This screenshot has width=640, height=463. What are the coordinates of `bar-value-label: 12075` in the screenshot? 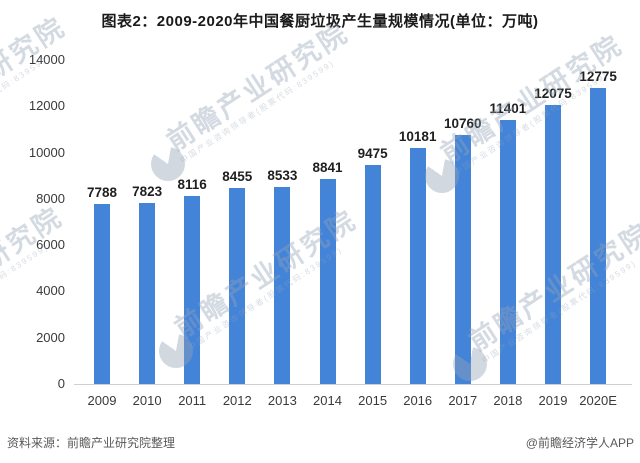 It's located at (553, 93).